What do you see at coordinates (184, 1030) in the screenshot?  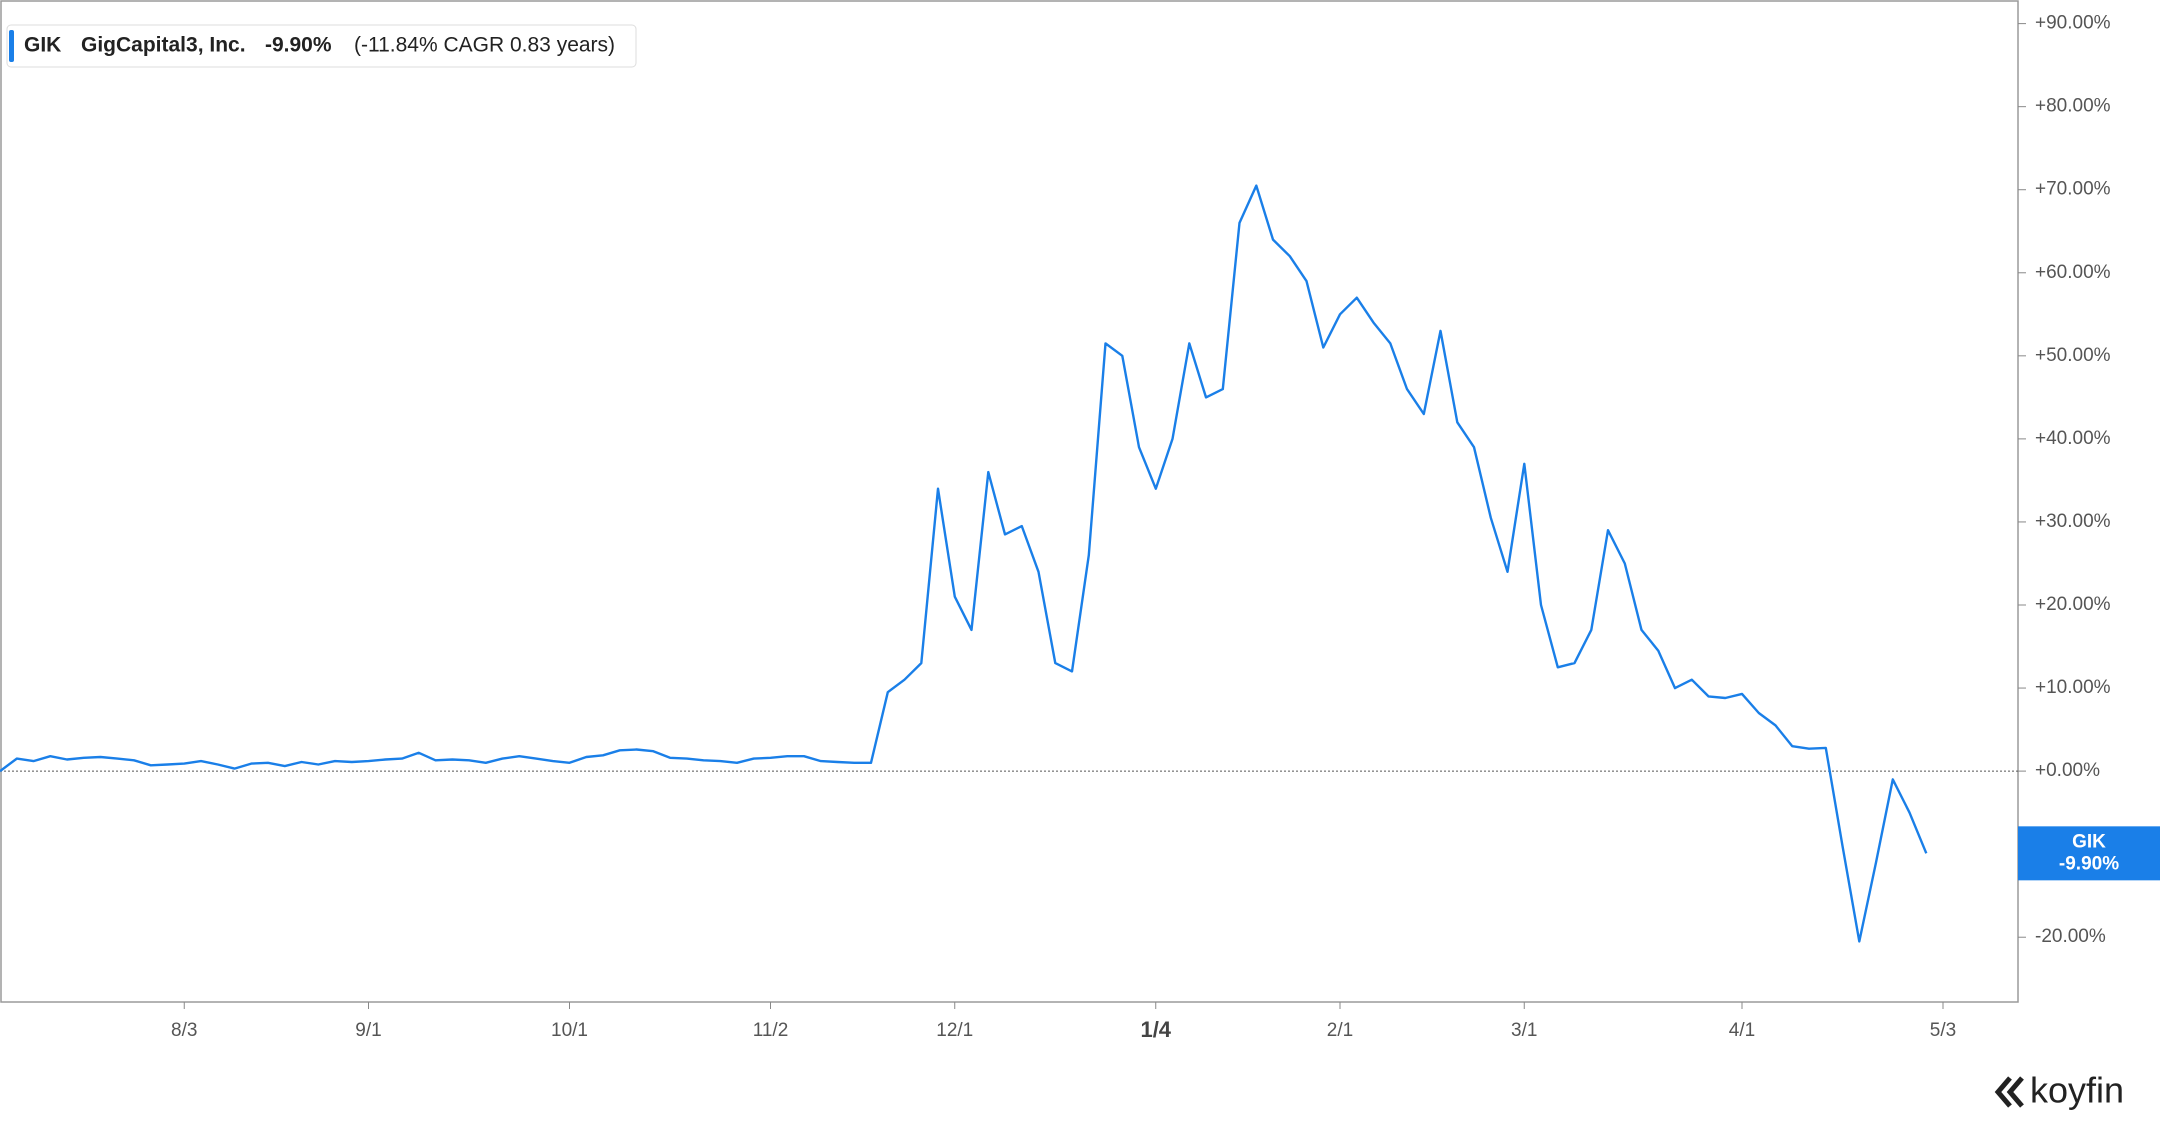 I see `x-tick-label: 8/3` at bounding box center [184, 1030].